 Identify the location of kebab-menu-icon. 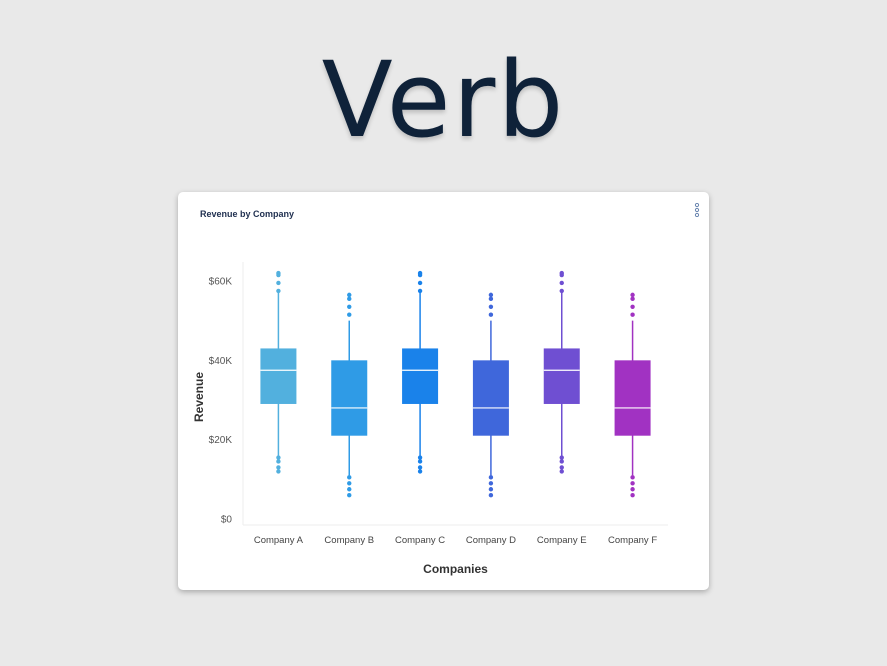
(697, 210).